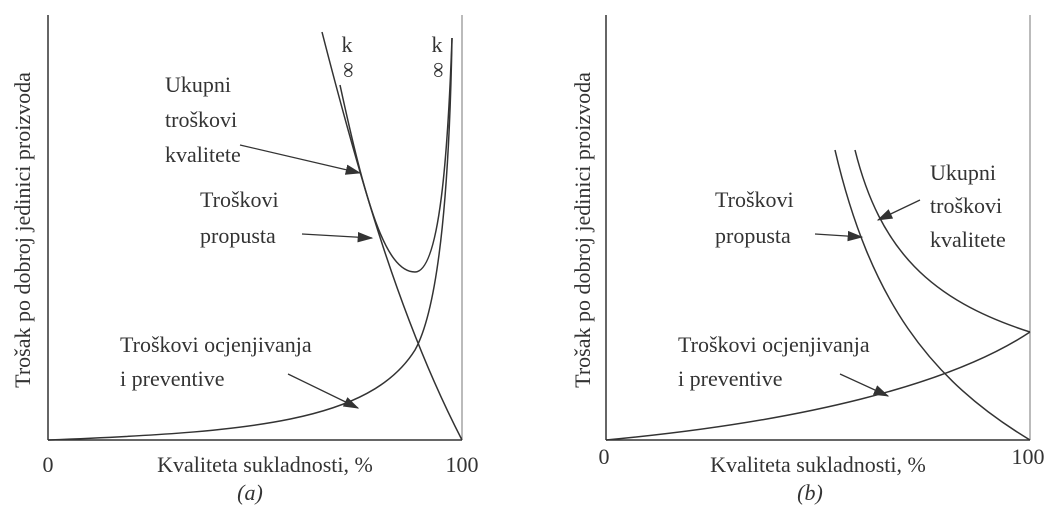 This screenshot has width=1052, height=506. What do you see at coordinates (250, 492) in the screenshot?
I see `caption: (a)` at bounding box center [250, 492].